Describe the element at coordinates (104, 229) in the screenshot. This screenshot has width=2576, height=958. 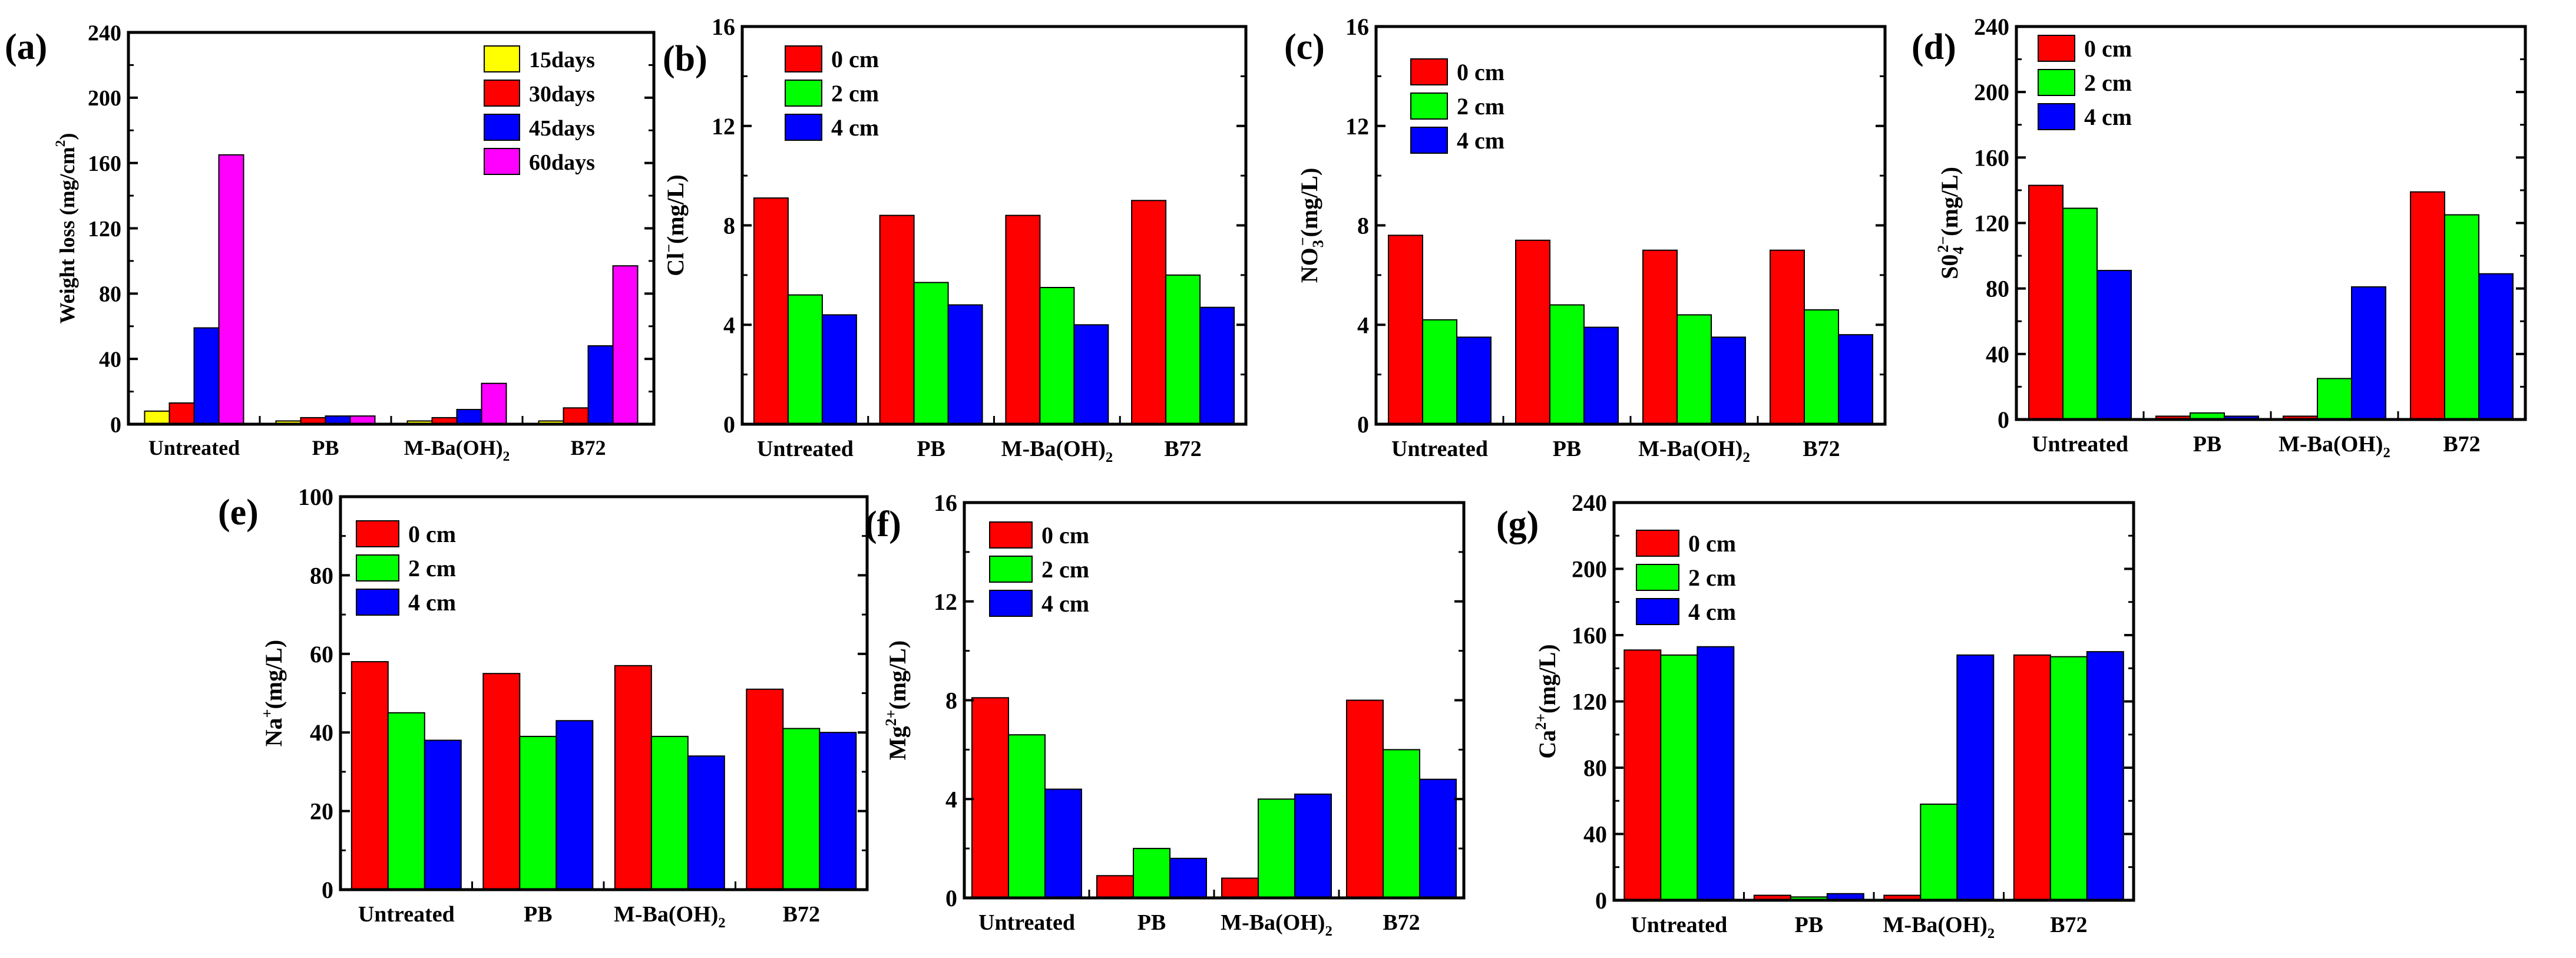
I see `y-tick-label: 120` at that location.